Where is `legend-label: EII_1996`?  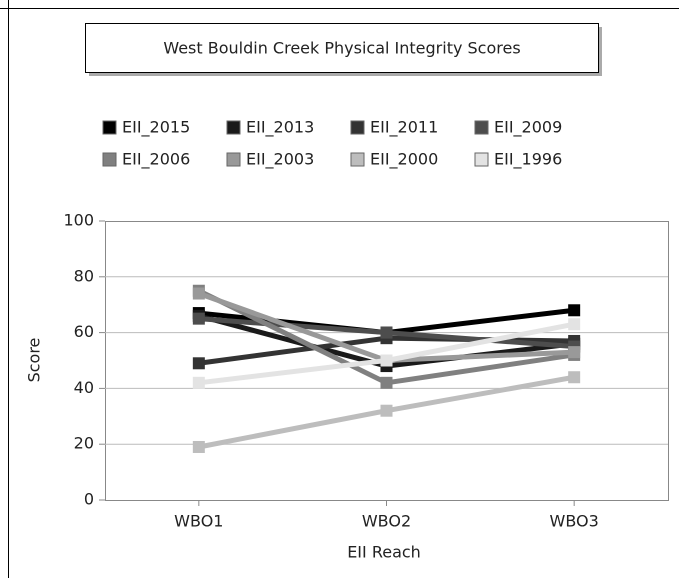 legend-label: EII_1996 is located at coordinates (528, 160).